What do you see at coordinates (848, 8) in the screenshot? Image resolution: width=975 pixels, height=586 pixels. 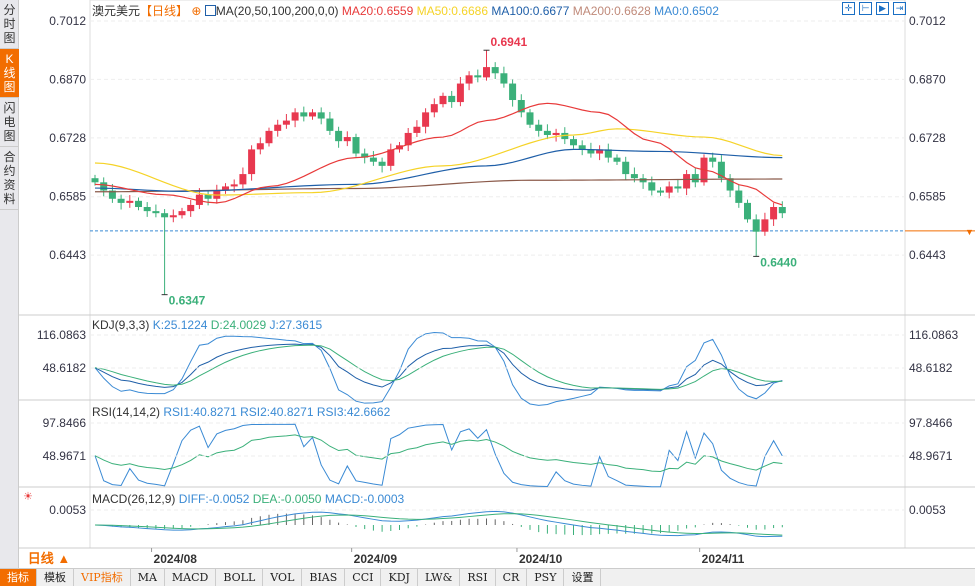 I see `crosshair-tool-icon: ✛` at bounding box center [848, 8].